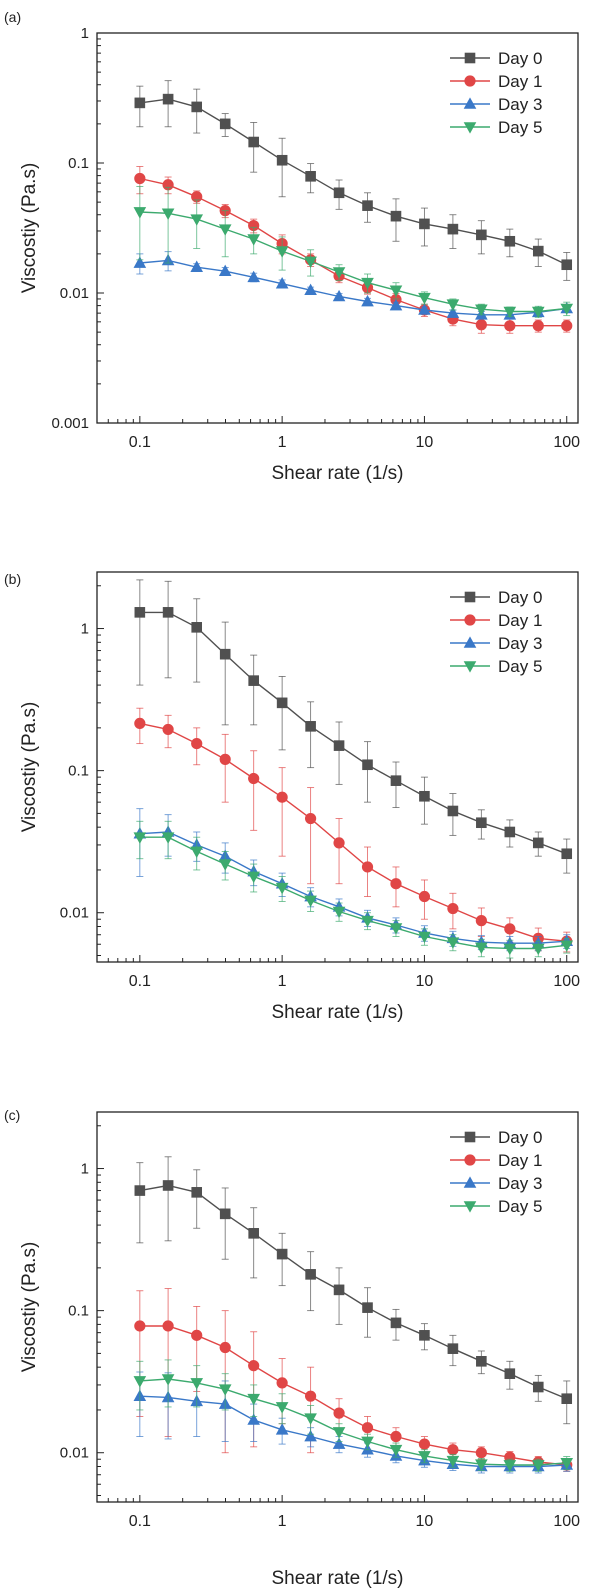 The width and height of the screenshot is (589, 1595). Describe the element at coordinates (74, 913) in the screenshot. I see `y-tick-label: 0.01` at that location.